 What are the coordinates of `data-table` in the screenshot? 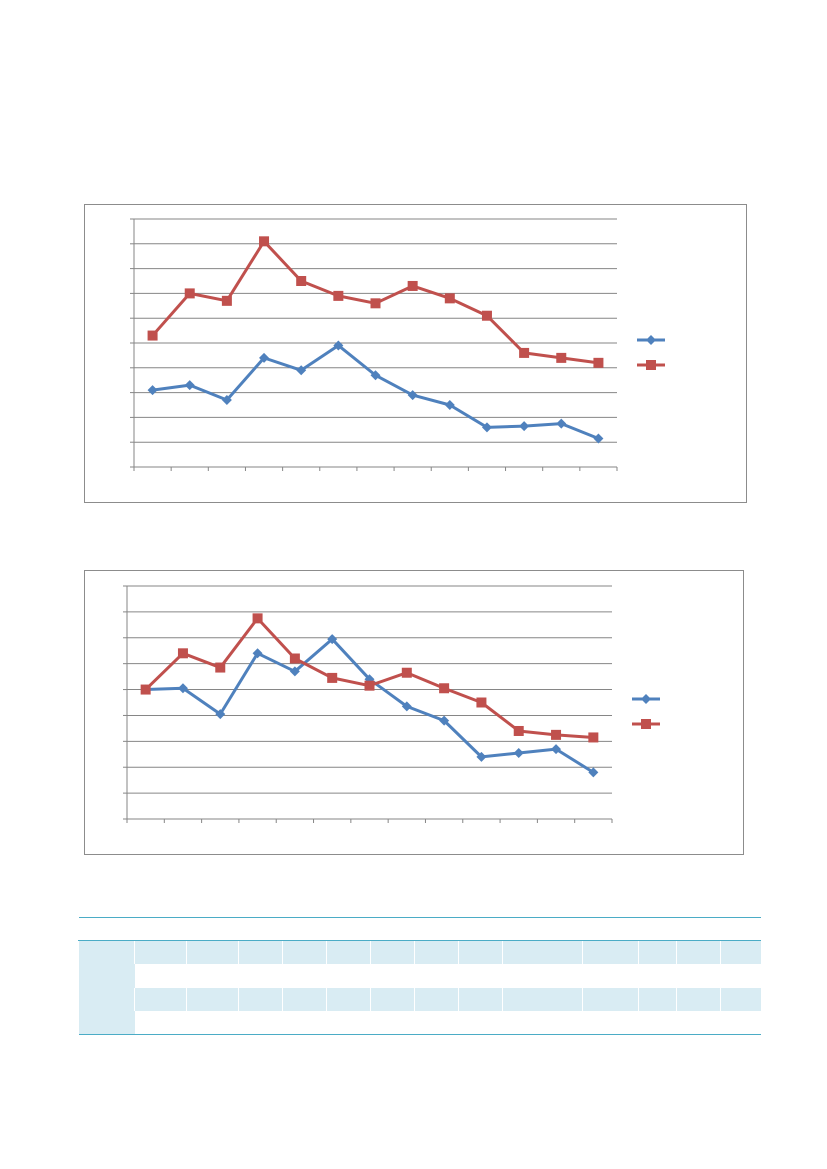 It's located at (419, 975).